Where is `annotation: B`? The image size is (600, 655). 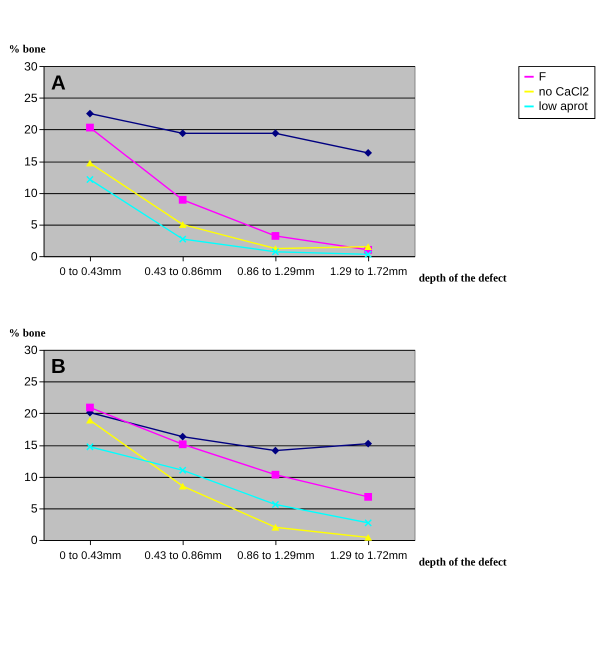
annotation: B is located at coordinates (58, 367).